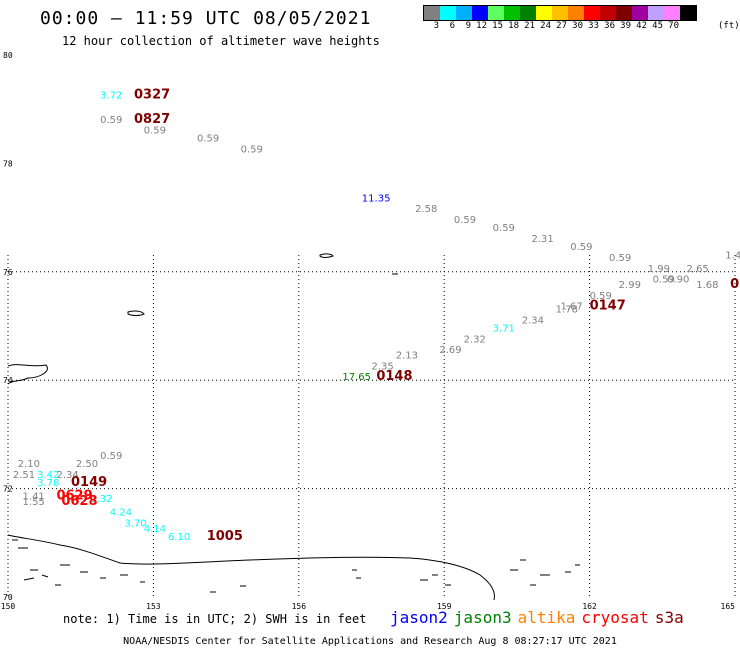 This screenshot has height=650, width=740. Describe the element at coordinates (436, 26) in the screenshot. I see `color-tick-label: 3` at that location.